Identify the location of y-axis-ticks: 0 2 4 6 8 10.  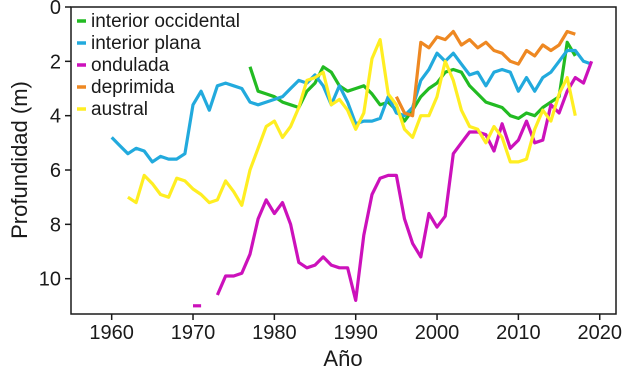
(55, 145).